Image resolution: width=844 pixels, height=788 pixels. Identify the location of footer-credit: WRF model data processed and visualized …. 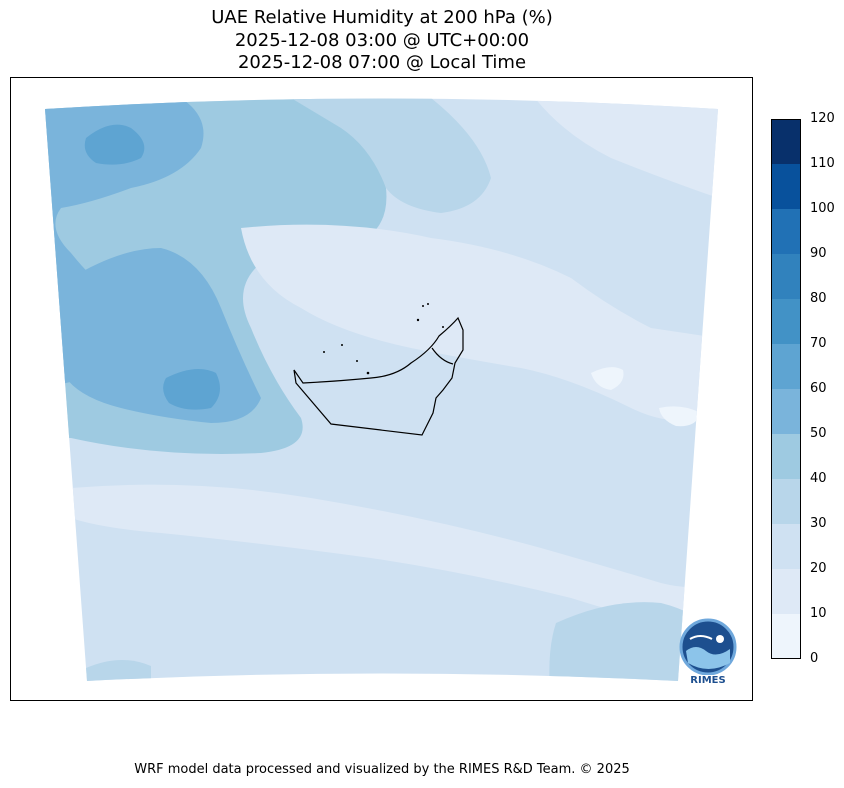
(382, 769).